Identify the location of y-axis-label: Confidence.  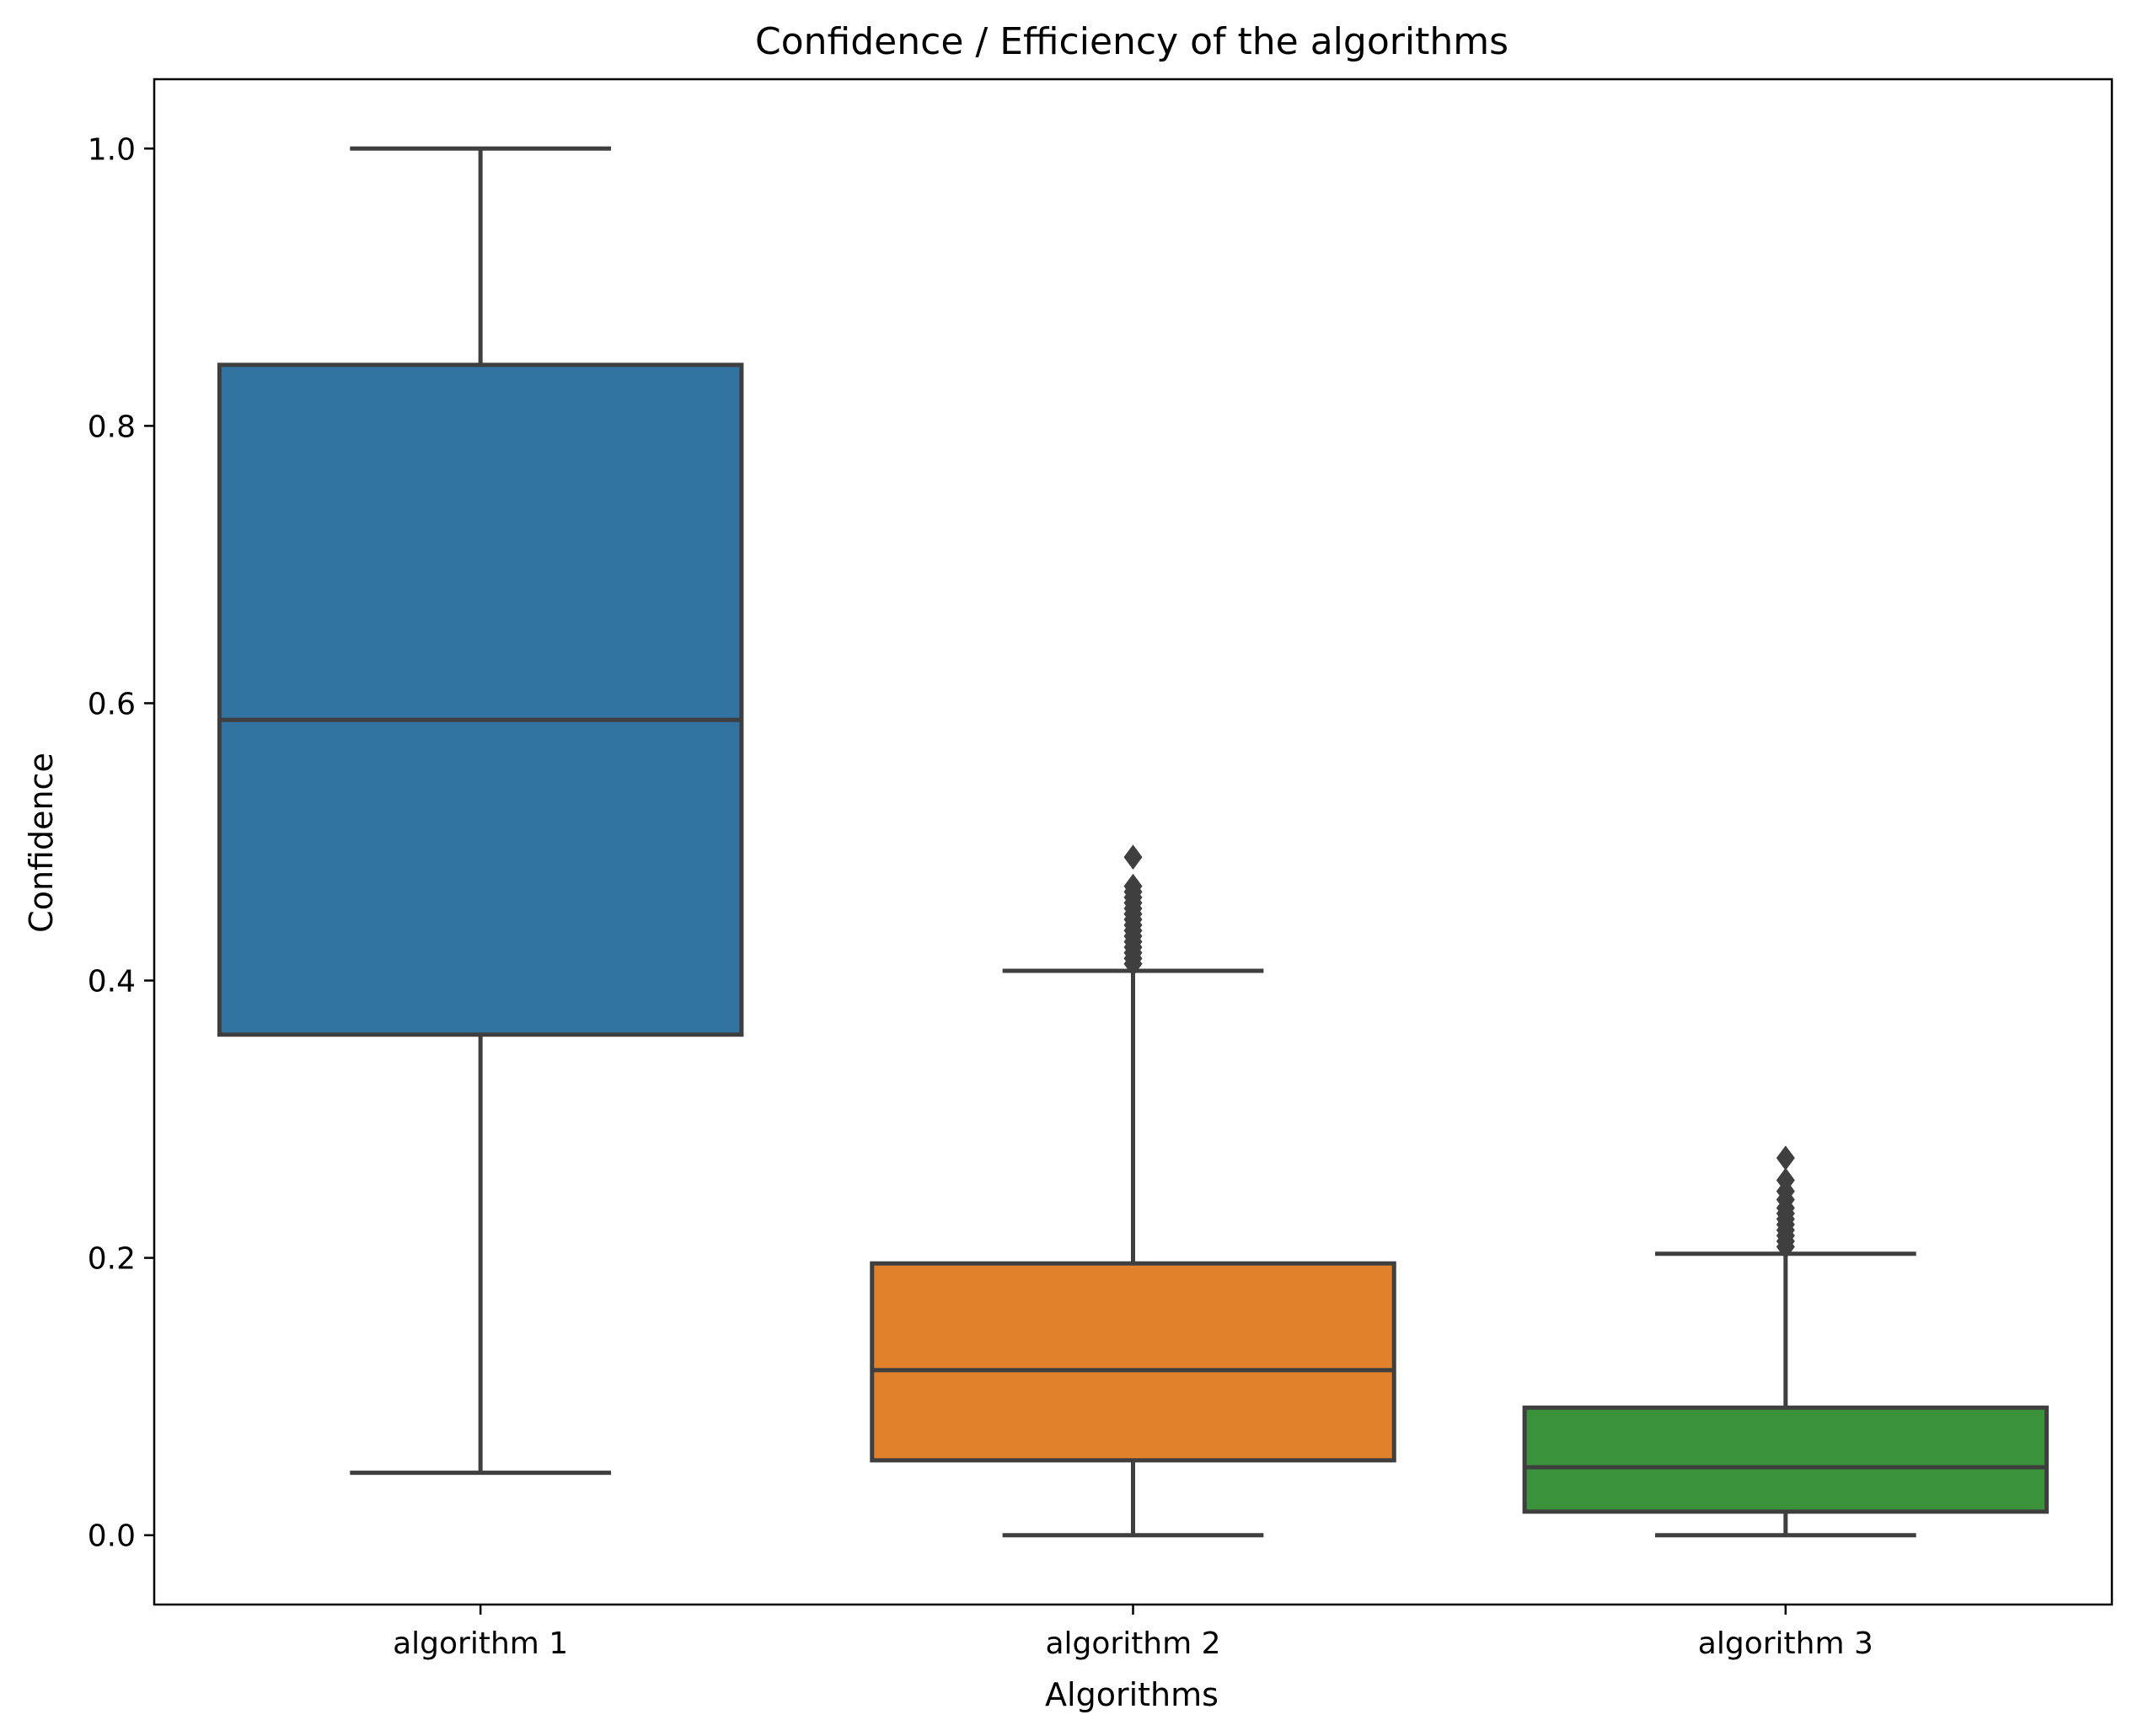
(41, 843).